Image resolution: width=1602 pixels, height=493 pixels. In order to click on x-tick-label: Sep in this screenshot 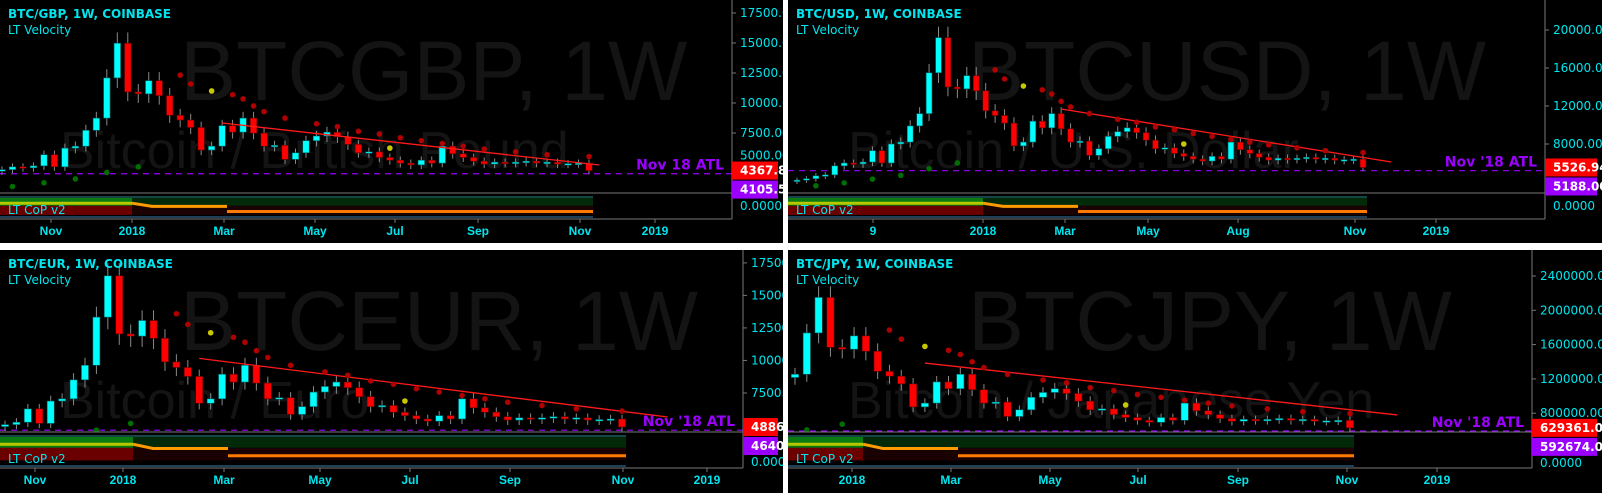, I will do `click(510, 480)`.